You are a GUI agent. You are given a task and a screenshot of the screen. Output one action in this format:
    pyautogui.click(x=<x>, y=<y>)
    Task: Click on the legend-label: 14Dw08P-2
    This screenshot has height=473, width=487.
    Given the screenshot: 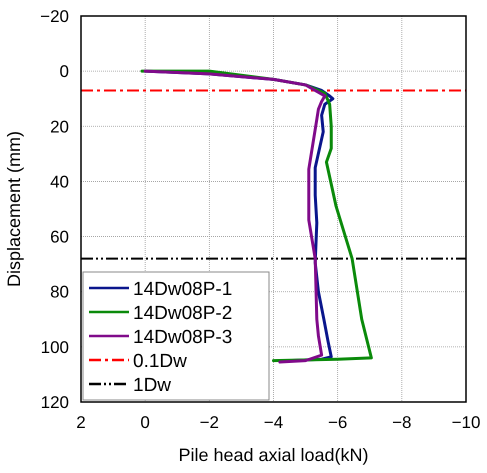 What is the action you would take?
    pyautogui.click(x=182, y=313)
    